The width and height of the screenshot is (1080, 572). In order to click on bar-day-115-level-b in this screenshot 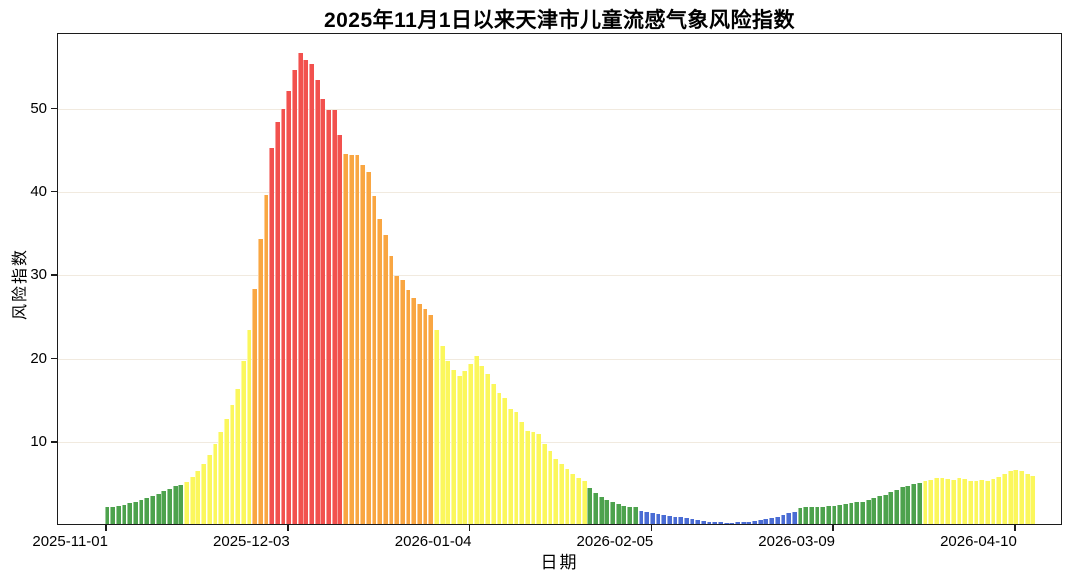, I will do `click(760, 521)`.